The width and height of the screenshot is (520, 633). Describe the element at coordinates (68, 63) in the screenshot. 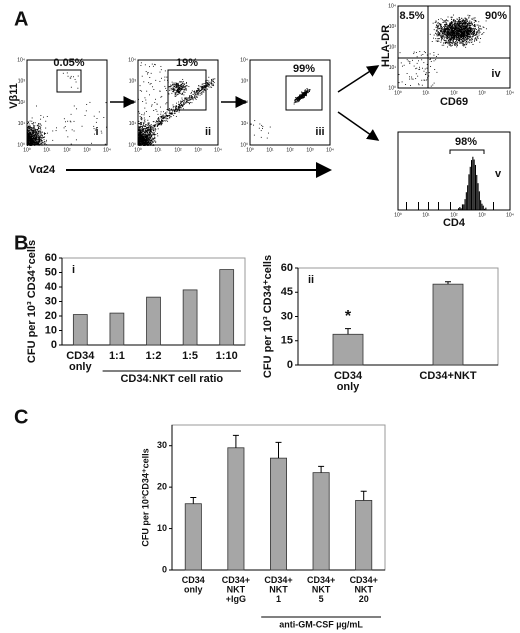

I see `gate-percent: 0.05%` at that location.